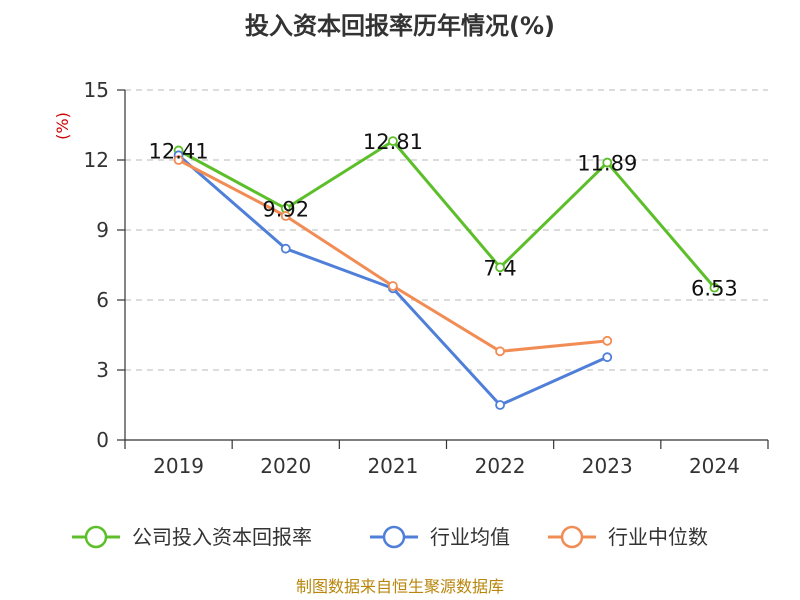 Image resolution: width=800 pixels, height=600 pixels. I want to click on legend-label-0: 公司投入资本回报率, so click(222, 537).